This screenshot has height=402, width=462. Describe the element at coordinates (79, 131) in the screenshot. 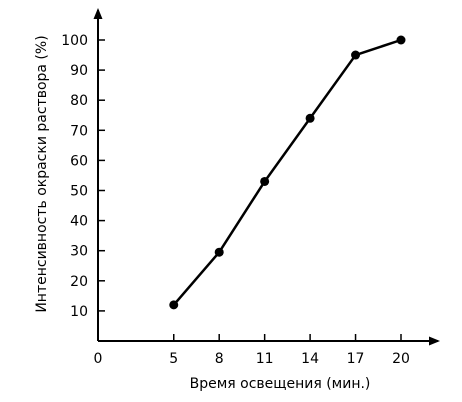

I see `y-tick-label-70: 70` at that location.